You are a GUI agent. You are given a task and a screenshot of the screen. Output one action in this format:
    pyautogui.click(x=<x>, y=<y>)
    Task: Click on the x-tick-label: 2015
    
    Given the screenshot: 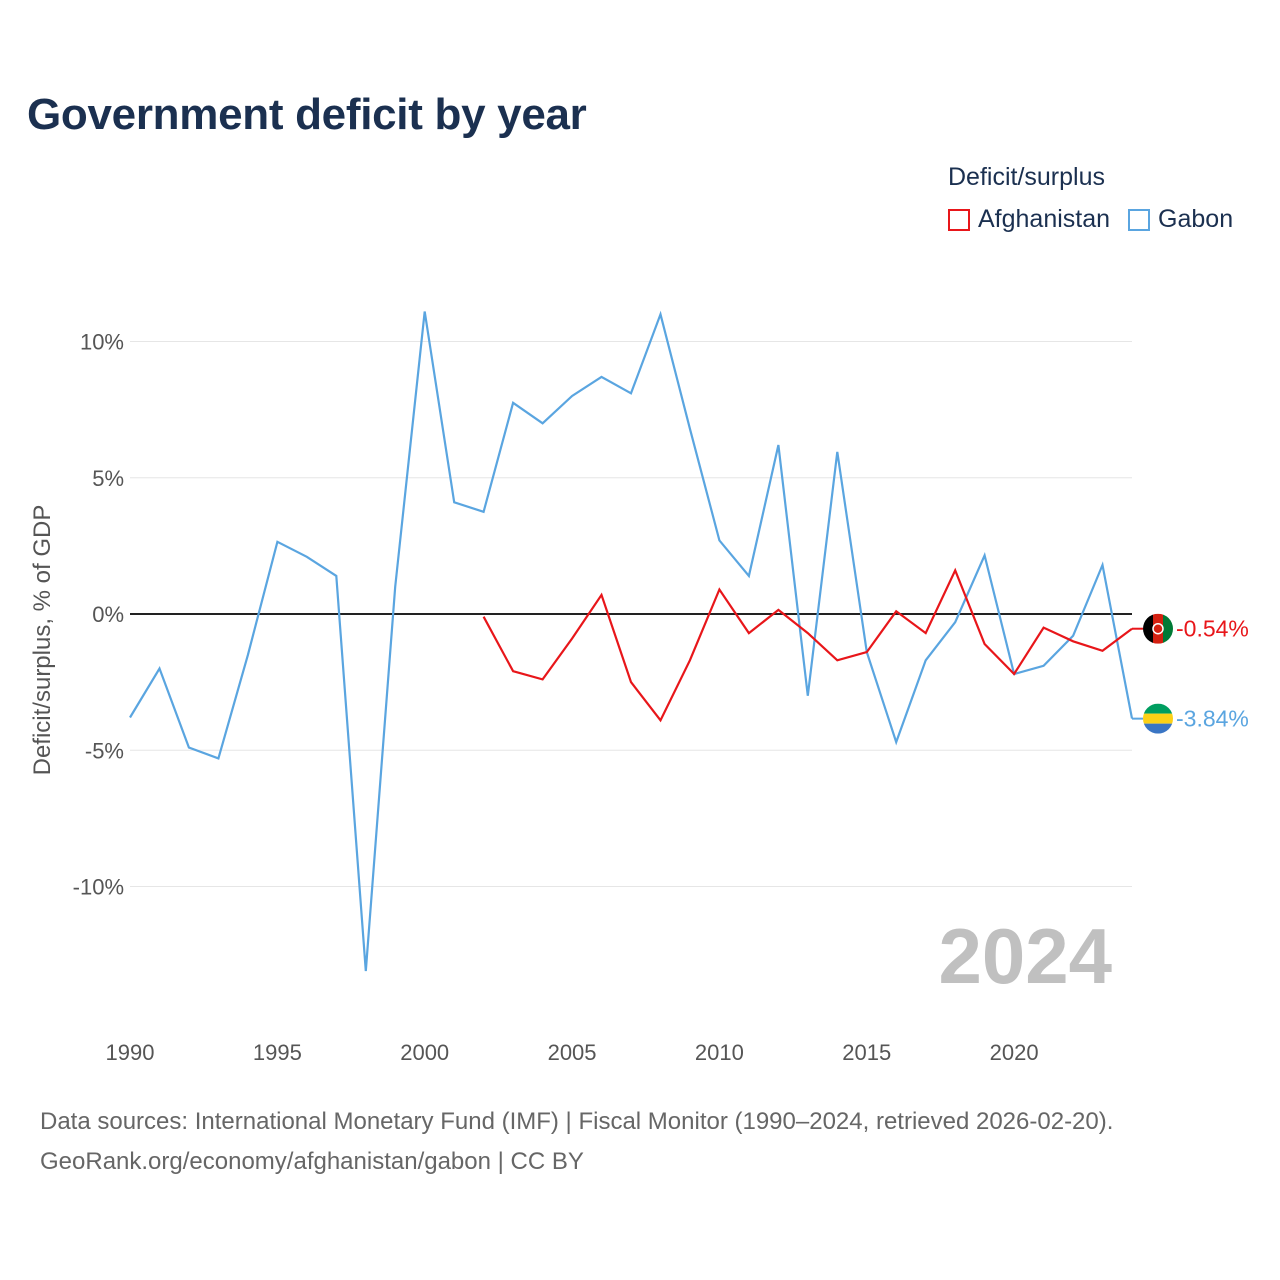 What is the action you would take?
    pyautogui.click(x=866, y=1052)
    